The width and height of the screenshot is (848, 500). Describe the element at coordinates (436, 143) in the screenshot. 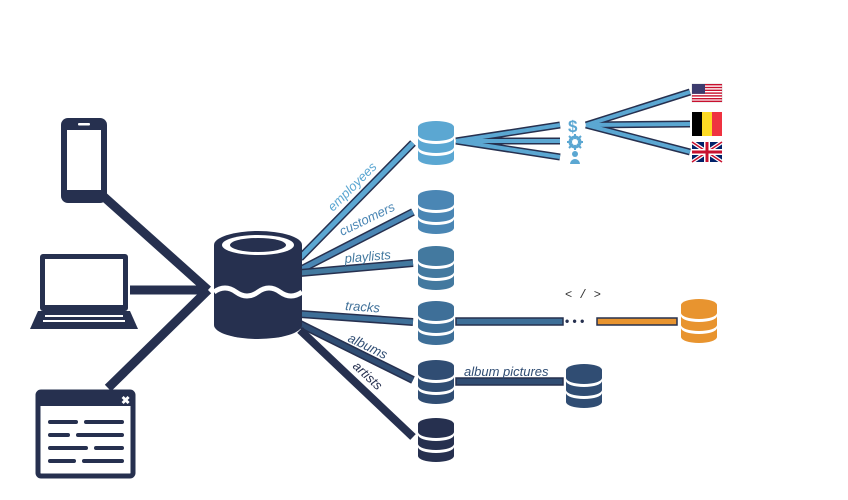

I see `employees-database-icon` at that location.